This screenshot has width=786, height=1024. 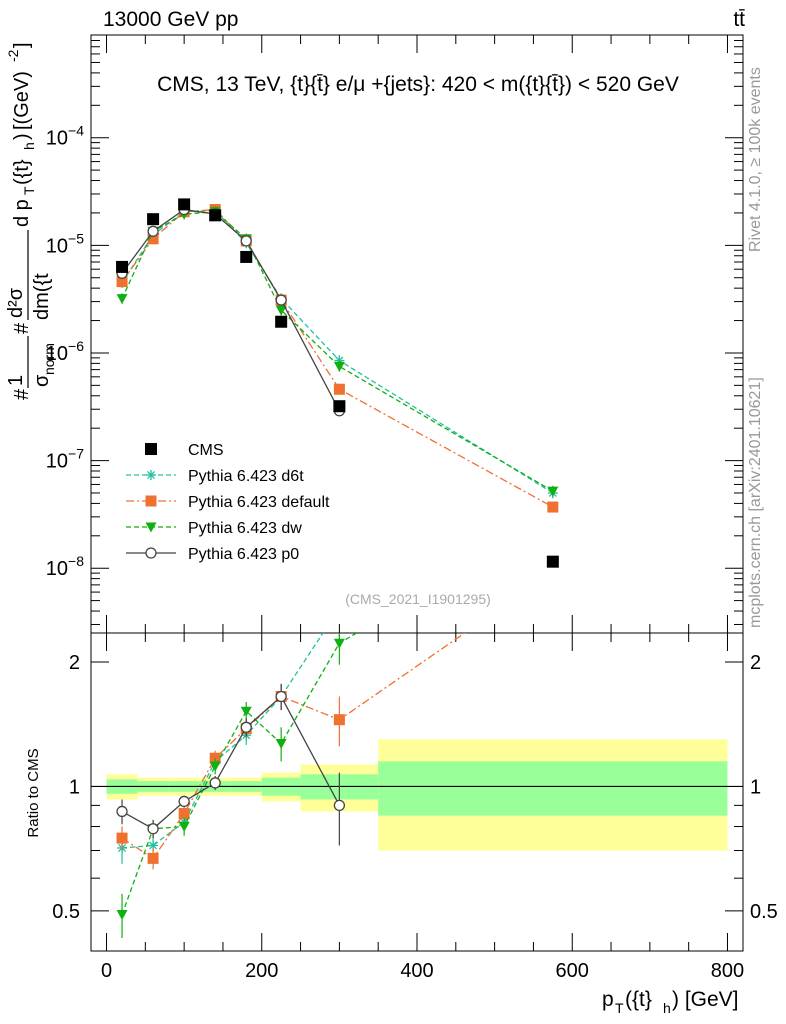 What do you see at coordinates (572, 971) in the screenshot?
I see `x-tick-label: 600` at bounding box center [572, 971].